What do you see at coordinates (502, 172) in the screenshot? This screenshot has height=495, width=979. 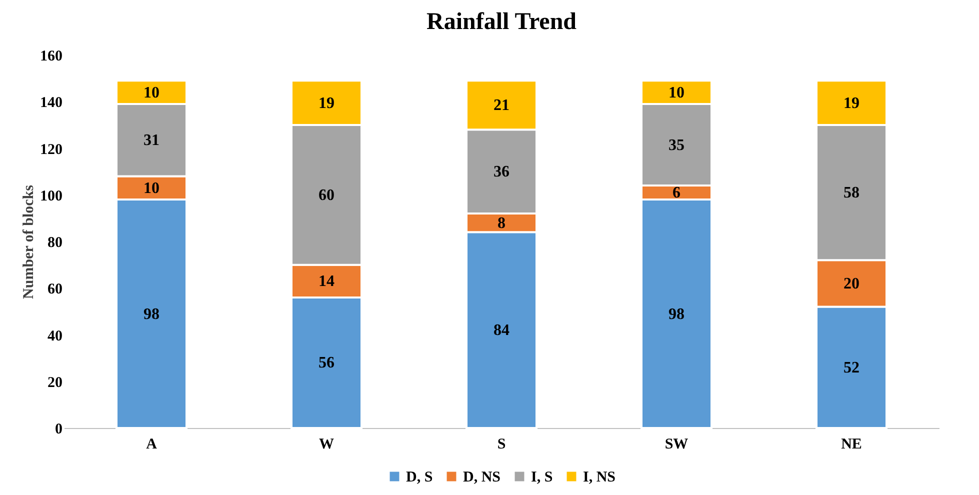 I see `data-label: 36` at bounding box center [502, 172].